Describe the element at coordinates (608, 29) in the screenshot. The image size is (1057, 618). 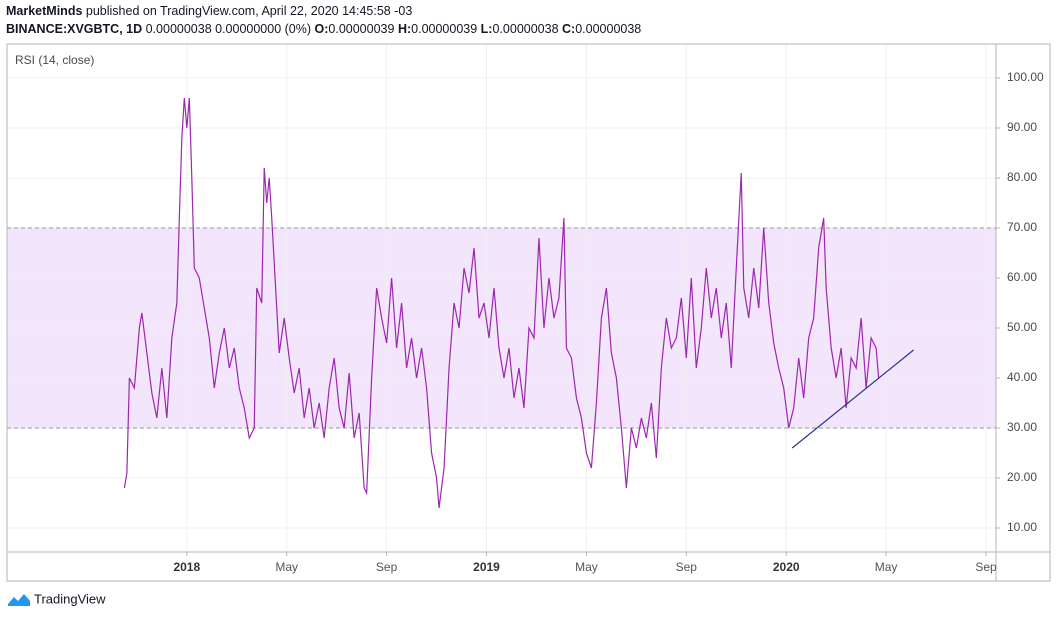
I see `c: 0.00000038` at that location.